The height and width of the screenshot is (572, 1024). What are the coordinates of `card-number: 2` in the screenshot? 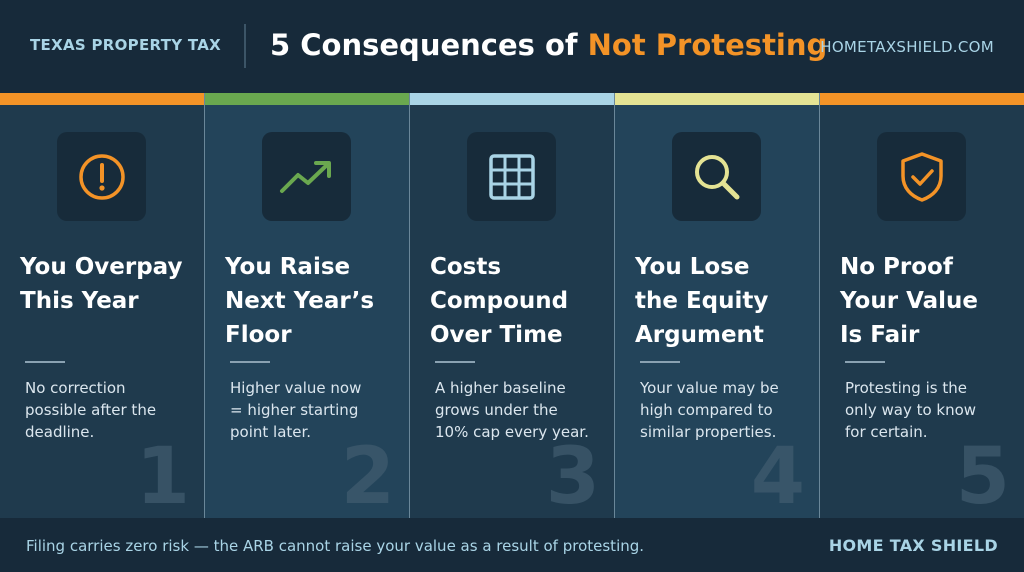 It's located at (367, 475).